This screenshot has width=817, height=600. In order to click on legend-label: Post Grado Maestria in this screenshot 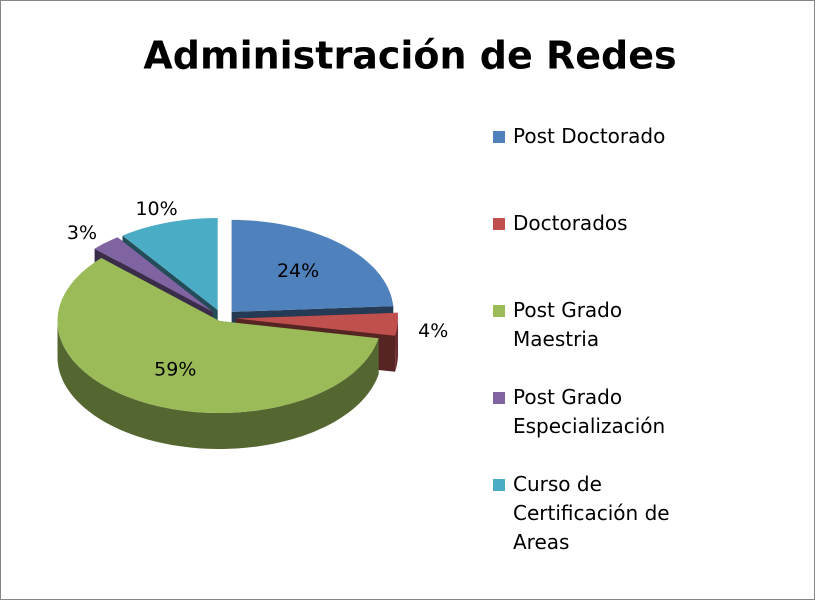, I will do `click(568, 324)`.